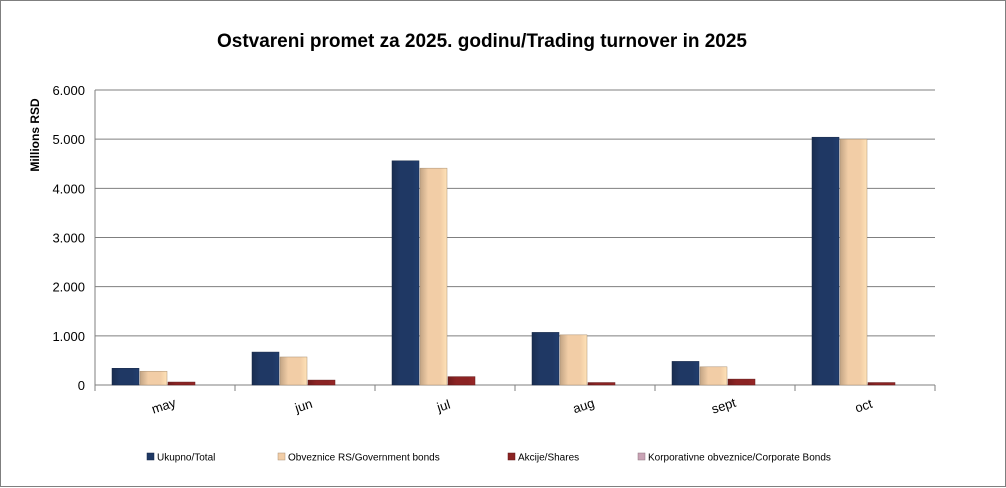 Image resolution: width=1006 pixels, height=488 pixels. Describe the element at coordinates (186, 458) in the screenshot. I see `legend-label: Ukupno/Total` at that location.